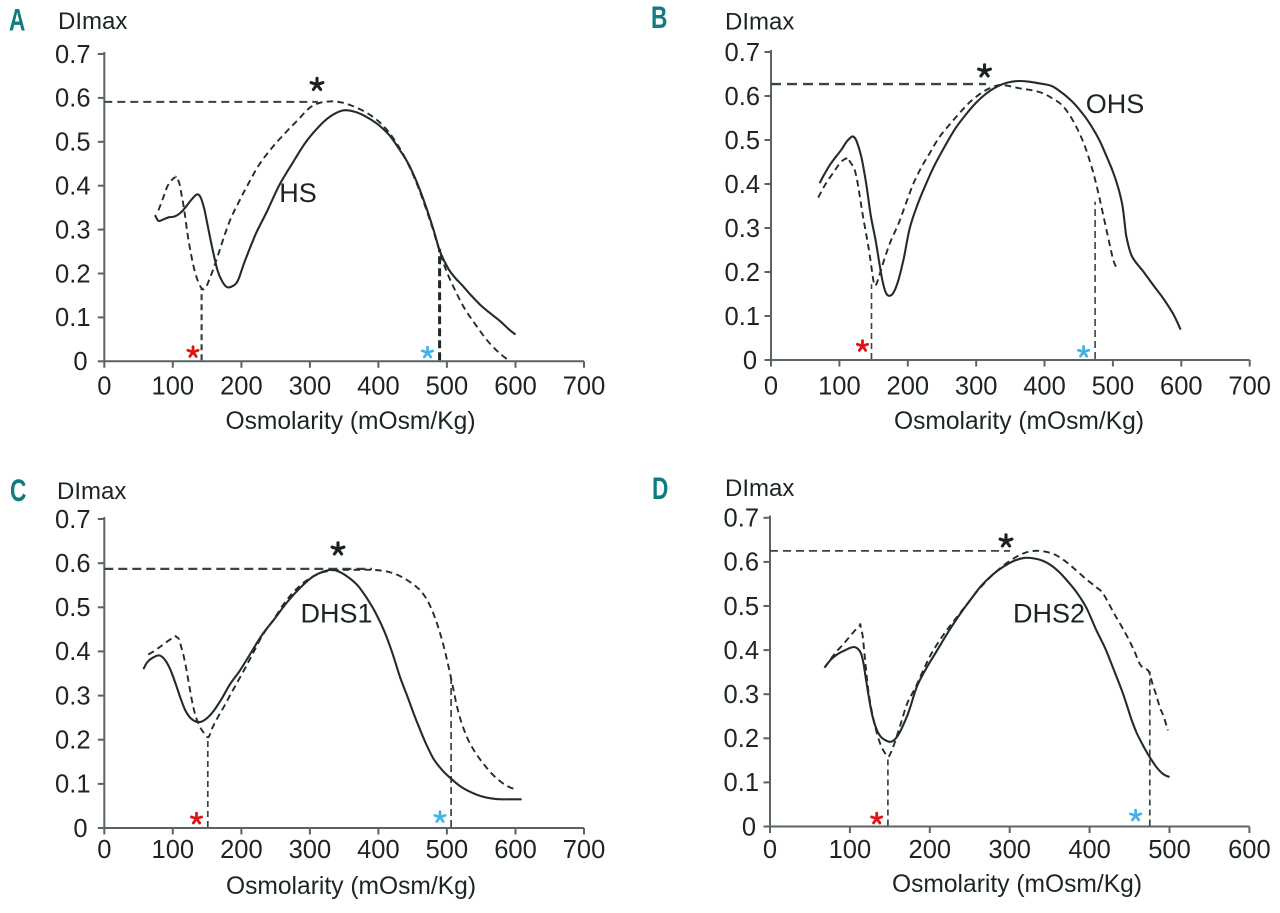 Image resolution: width=1280 pixels, height=913 pixels. I want to click on svg-text: DHS2, so click(1049, 614).